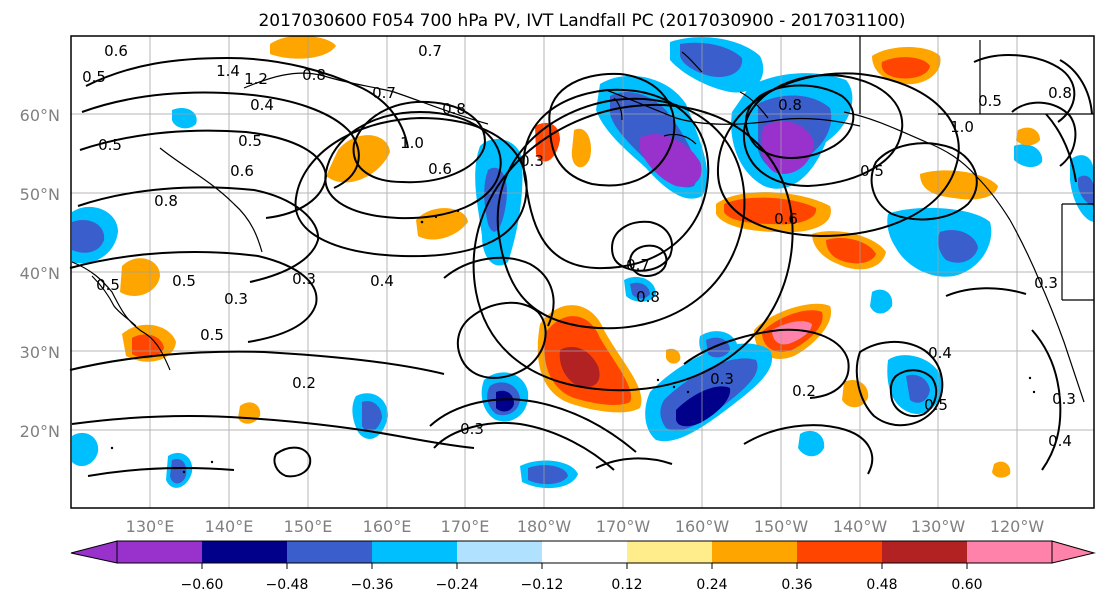 This screenshot has width=1105, height=601. I want to click on latitude-labels: 60°N 50°N 40°N 30°N 20°N, so click(40, 273).